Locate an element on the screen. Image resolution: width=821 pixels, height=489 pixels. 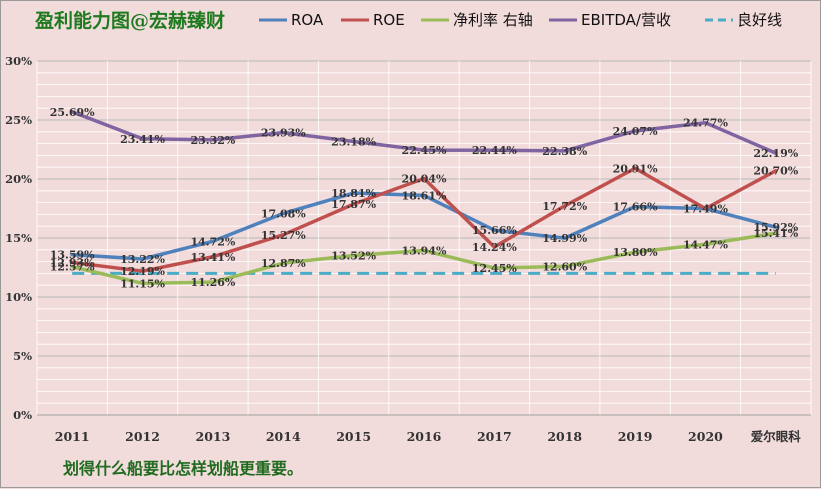
x-tick-label: 爱尔眼科 is located at coordinates (776, 436).